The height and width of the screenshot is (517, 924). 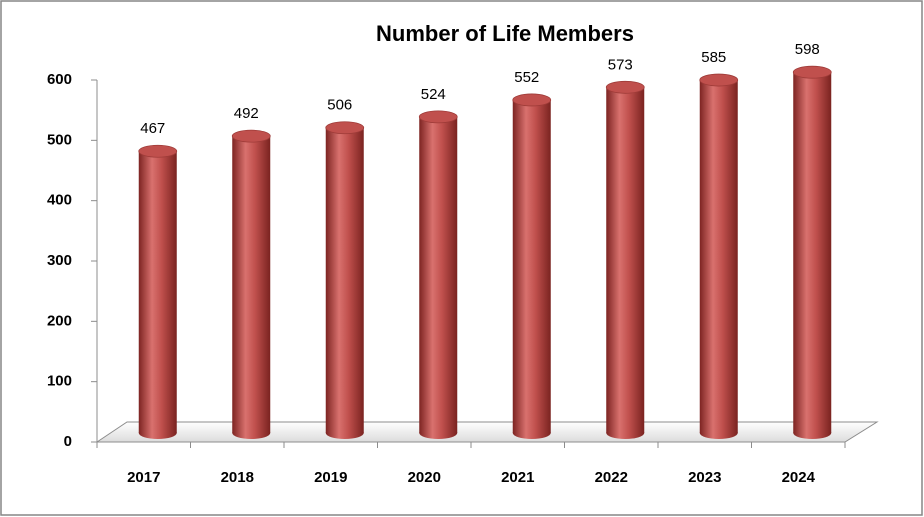 I want to click on y-tick-label: 200, so click(x=59, y=320).